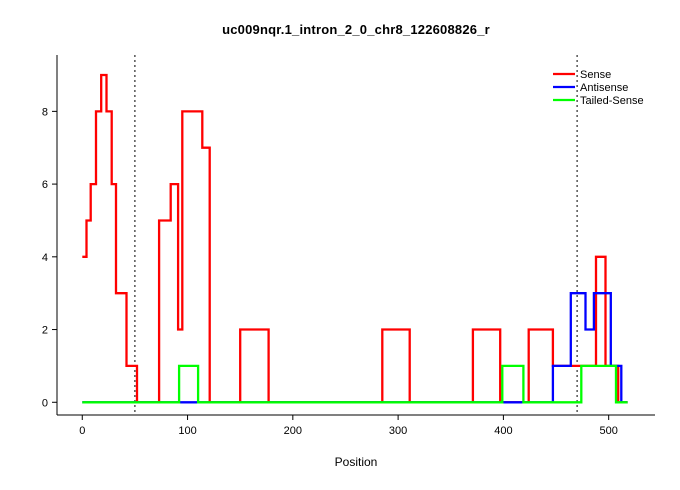 This screenshot has width=680, height=490. I want to click on x-tick-label: 200, so click(293, 431).